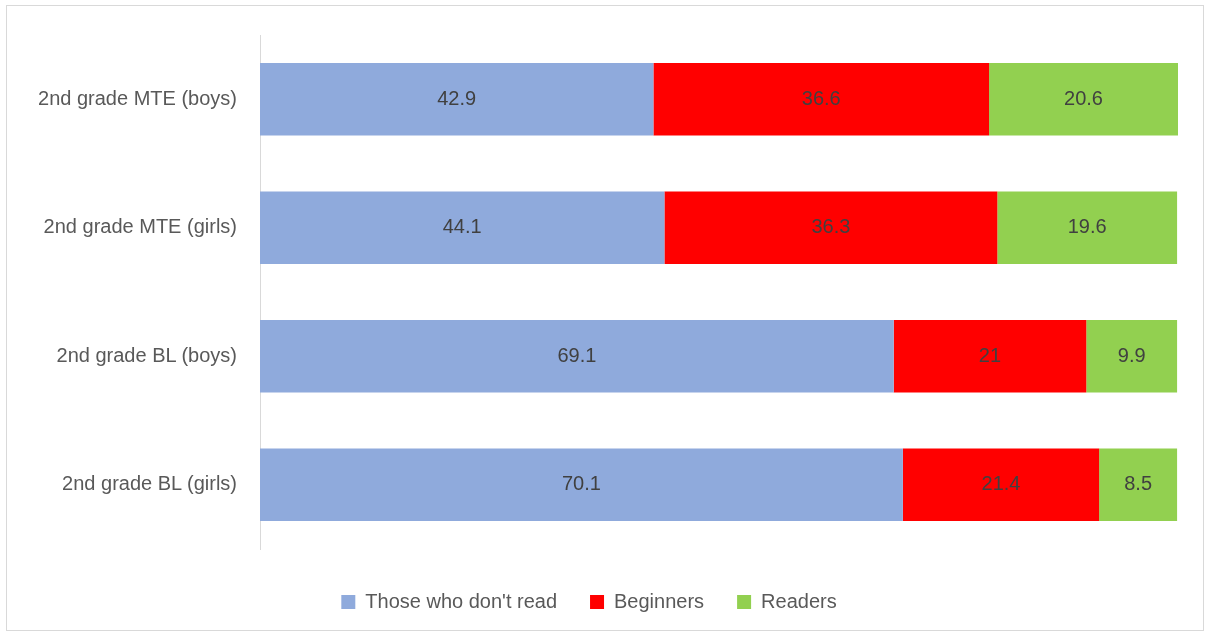 This screenshot has height=634, width=1208. Describe the element at coordinates (140, 226) in the screenshot. I see `y-tick-label: 2nd grade MTE (girls)` at that location.